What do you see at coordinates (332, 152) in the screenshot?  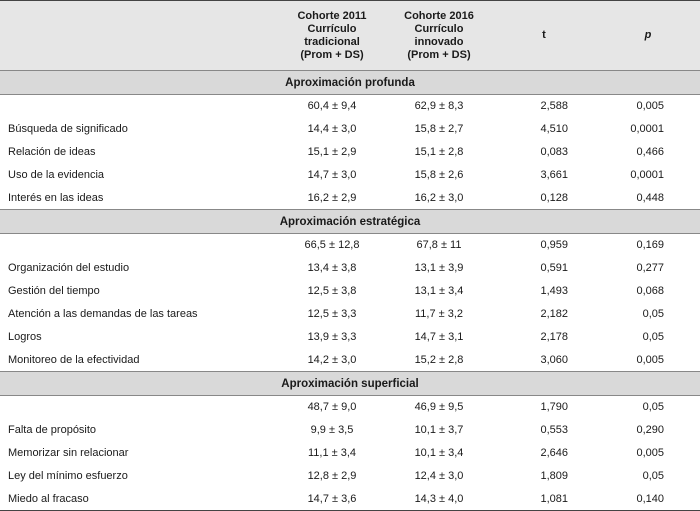 I see `cohort-2011-value: 15,1 ± 2,9` at bounding box center [332, 152].